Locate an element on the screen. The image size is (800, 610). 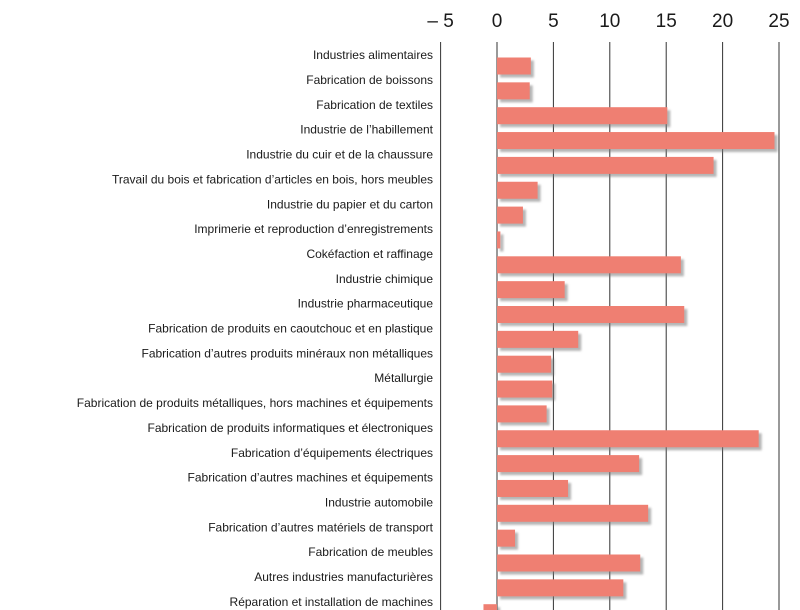
y-tick-label: Industries alimentaires is located at coordinates (373, 55).